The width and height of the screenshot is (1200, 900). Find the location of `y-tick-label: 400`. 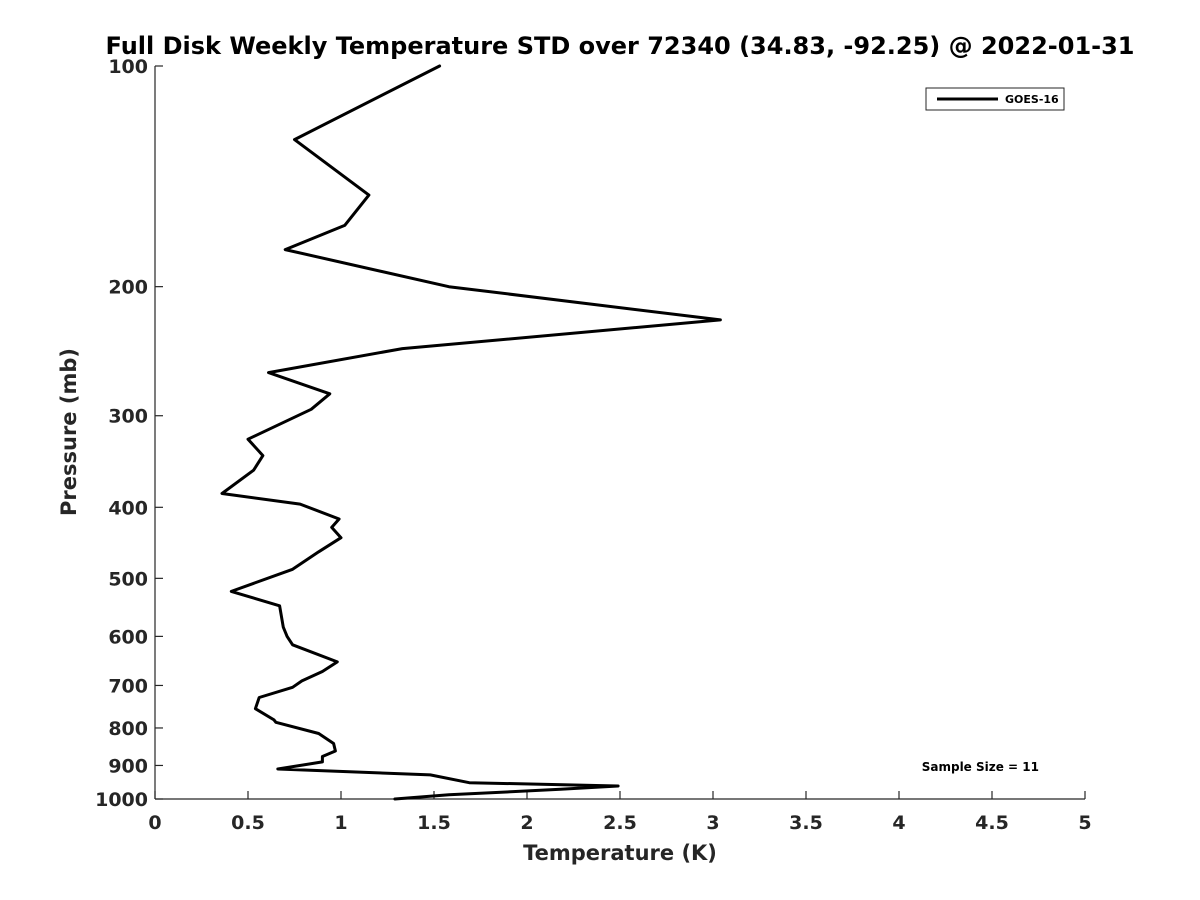

y-tick-label: 400 is located at coordinates (128, 508).